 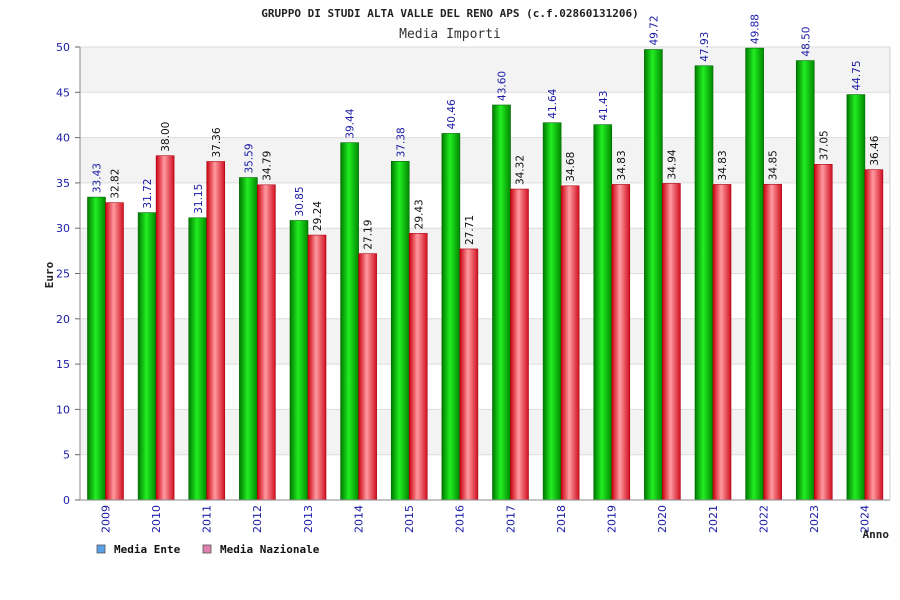 I want to click on x-axis-label: Anno, so click(x=876, y=534).